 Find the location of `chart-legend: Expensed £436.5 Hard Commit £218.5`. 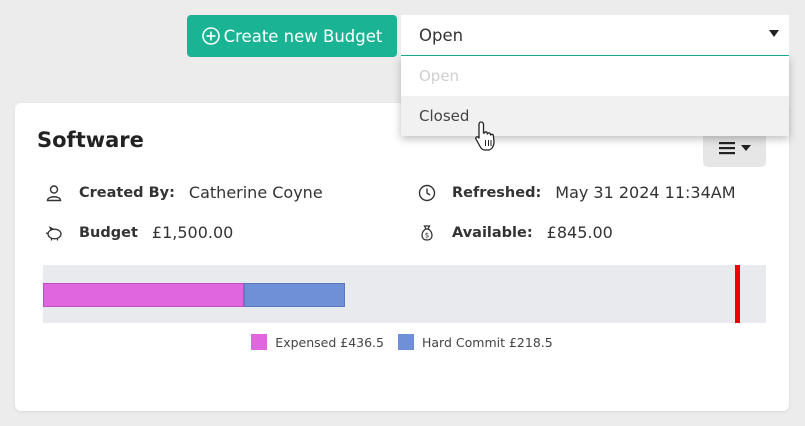

chart-legend: Expensed £436.5 Hard Commit £218.5 is located at coordinates (402, 342).